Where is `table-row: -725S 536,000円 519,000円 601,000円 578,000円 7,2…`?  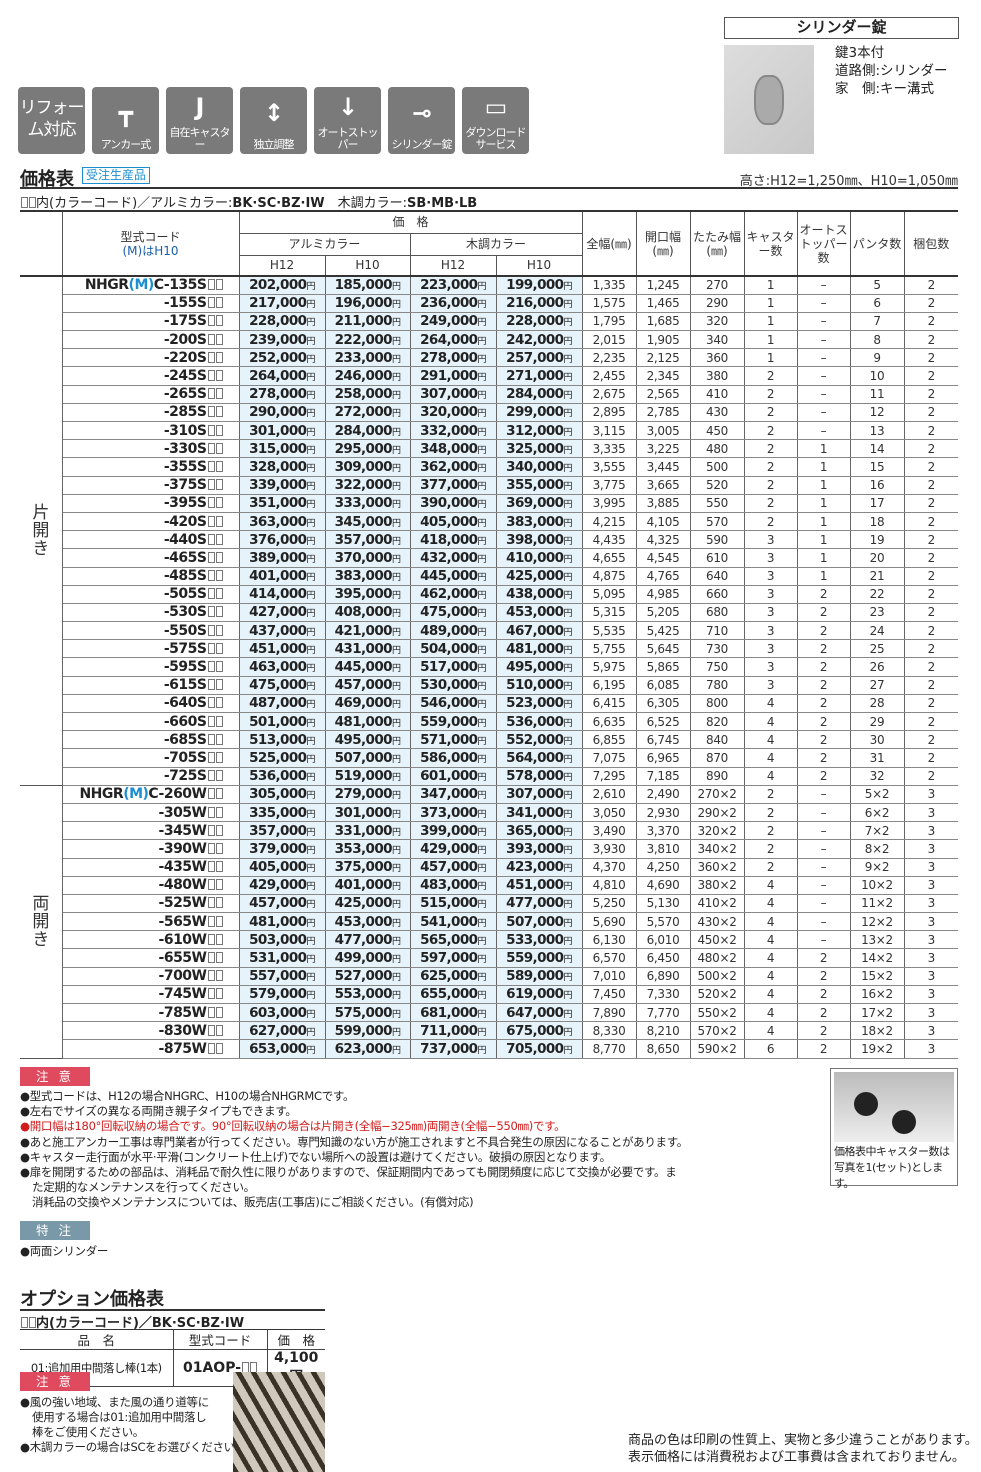
table-row: -725S 536,000円 519,000円 601,000円 578,000円 7,2… is located at coordinates (489, 776).